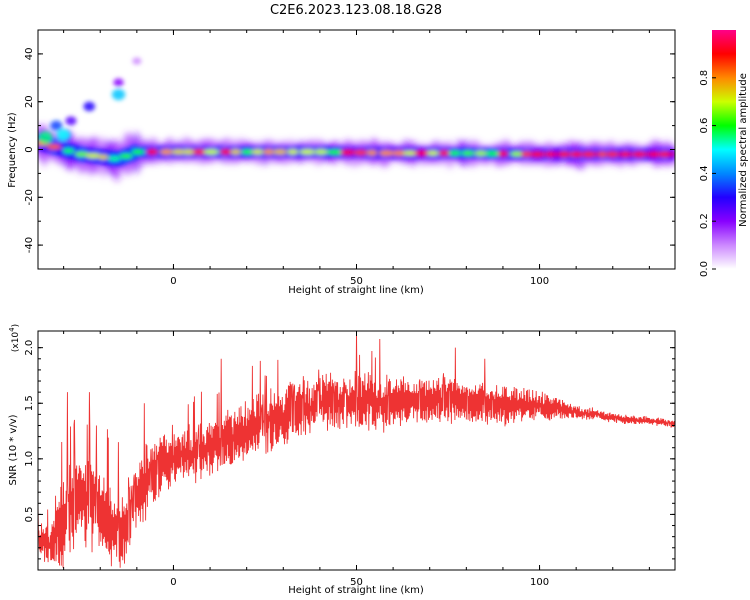 The width and height of the screenshot is (750, 600). What do you see at coordinates (173, 281) in the screenshot?
I see `spectrogram-x-tick-label-0: 0` at bounding box center [173, 281].